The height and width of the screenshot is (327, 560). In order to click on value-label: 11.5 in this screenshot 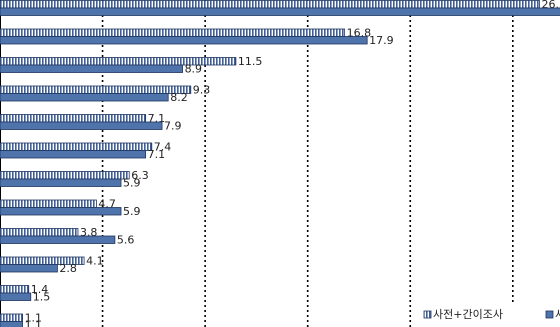, I will do `click(250, 61)`.